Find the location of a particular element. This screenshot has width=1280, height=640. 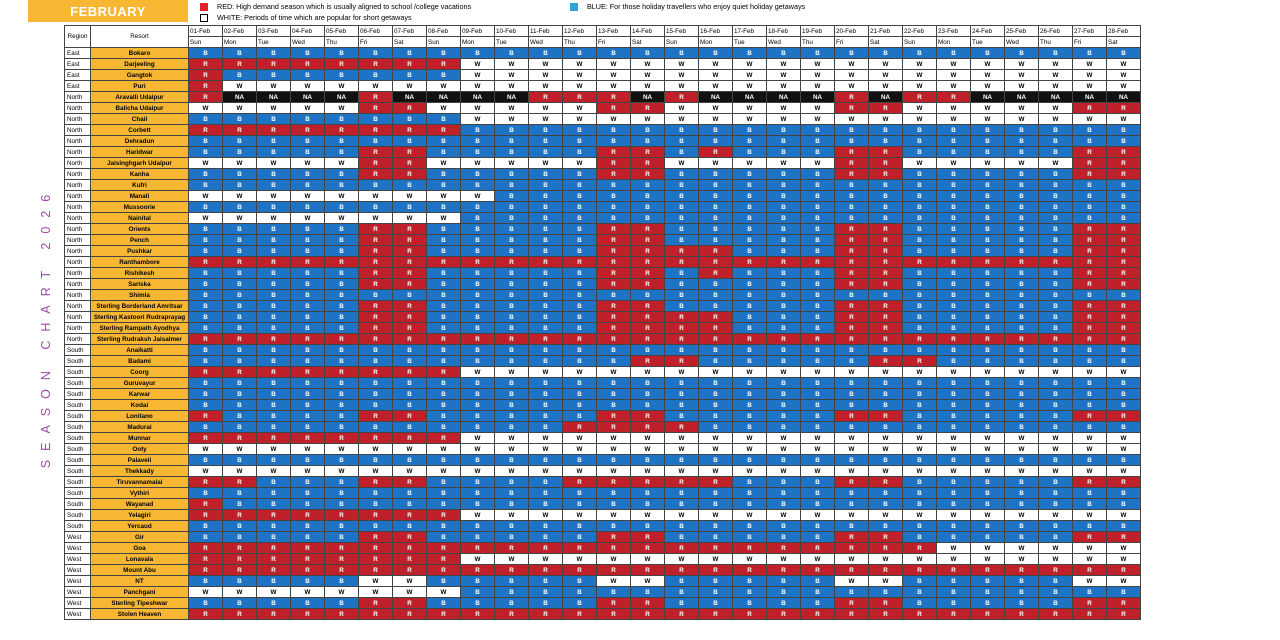

table-row: North Chail B B B B B B B B W W W W W W W W W W W W W W W W W W W W is located at coordinates (602, 119).